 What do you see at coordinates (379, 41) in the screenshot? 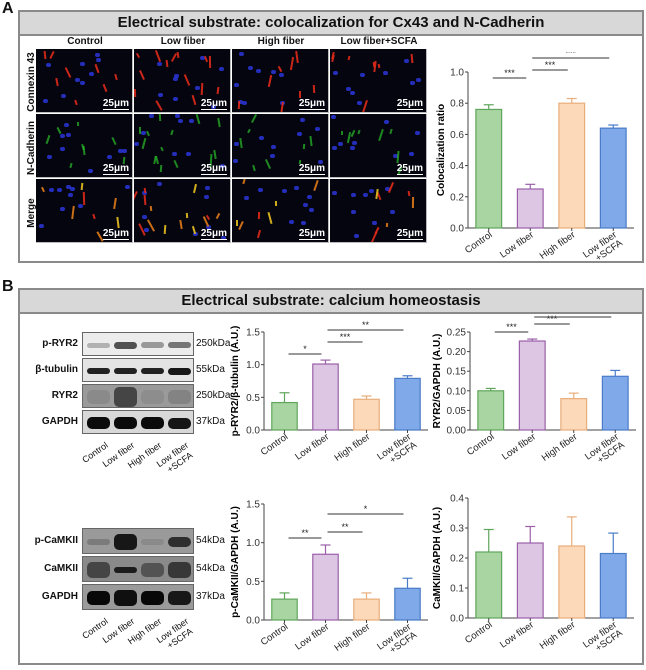
I see `col-label-low-fiber-scfa: Low fiber+SCFA` at bounding box center [379, 41].